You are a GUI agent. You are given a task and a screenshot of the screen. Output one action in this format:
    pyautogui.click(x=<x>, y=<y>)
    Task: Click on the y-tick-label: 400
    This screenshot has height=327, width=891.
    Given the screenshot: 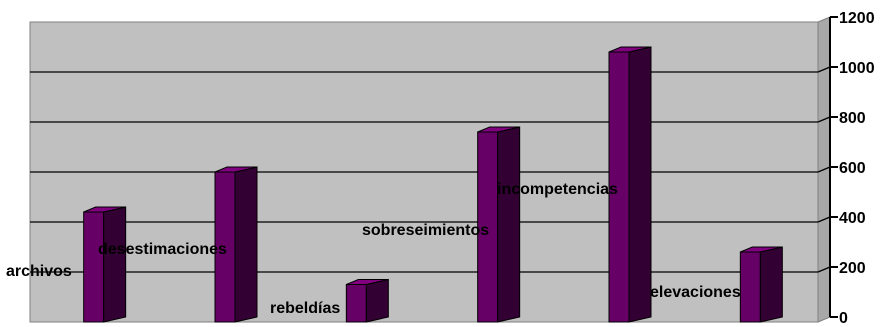 What is the action you would take?
    pyautogui.click(x=852, y=218)
    